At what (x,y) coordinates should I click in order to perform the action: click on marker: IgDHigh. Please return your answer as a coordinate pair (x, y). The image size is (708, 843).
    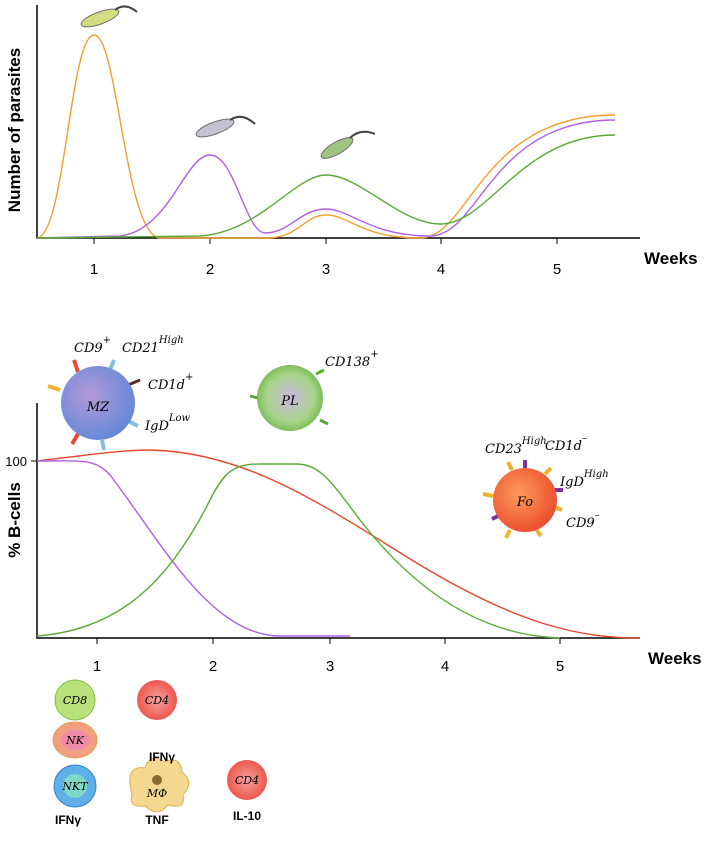
    Looking at the image, I should click on (584, 479).